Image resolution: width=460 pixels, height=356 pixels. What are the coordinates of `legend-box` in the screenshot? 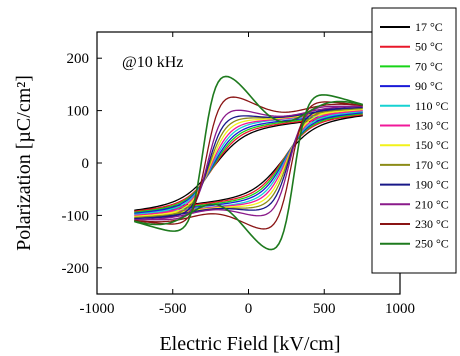 It's located at (414, 140).